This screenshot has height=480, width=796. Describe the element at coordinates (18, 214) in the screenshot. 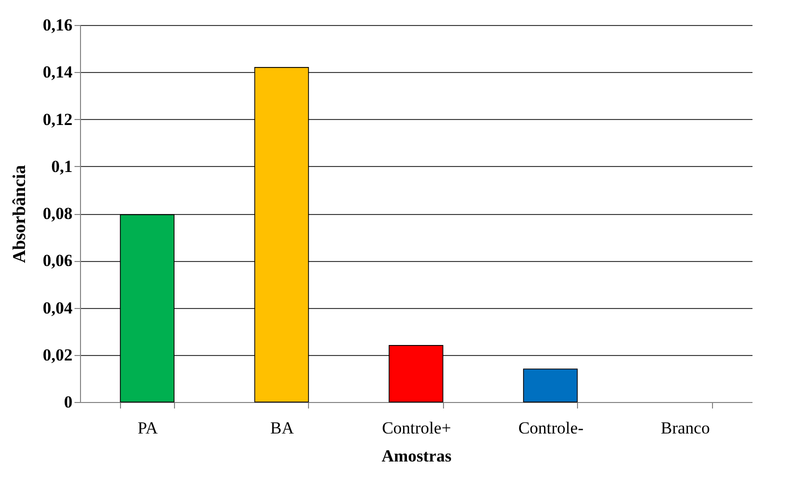

I see `y-axis-title: Absorbância` at that location.